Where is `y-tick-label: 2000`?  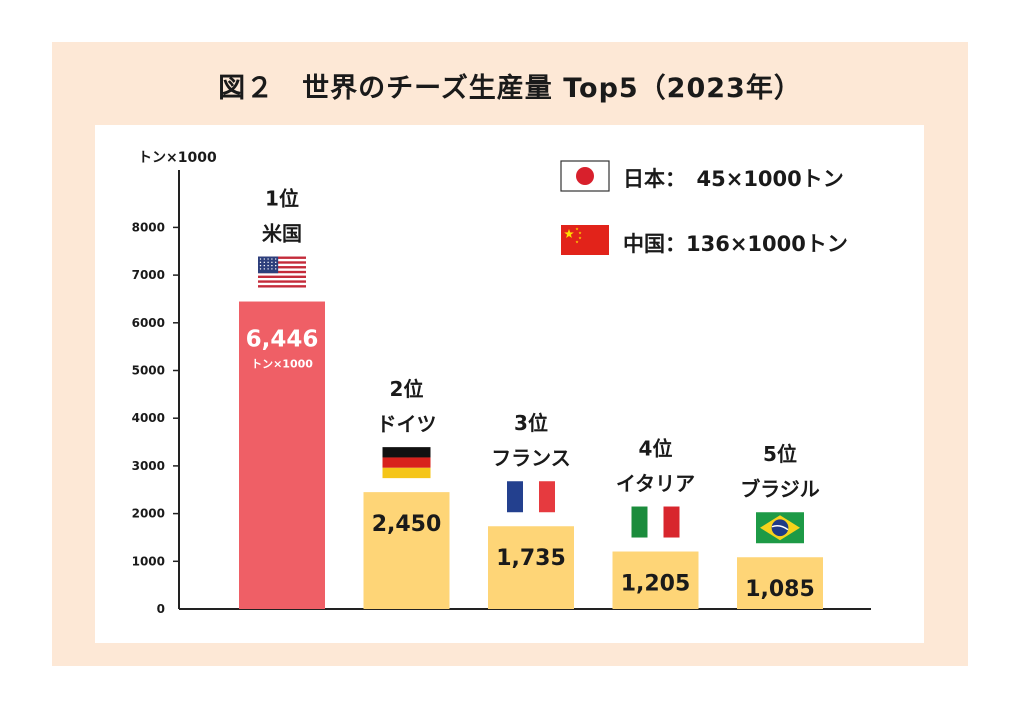
y-tick-label: 2000 is located at coordinates (148, 514).